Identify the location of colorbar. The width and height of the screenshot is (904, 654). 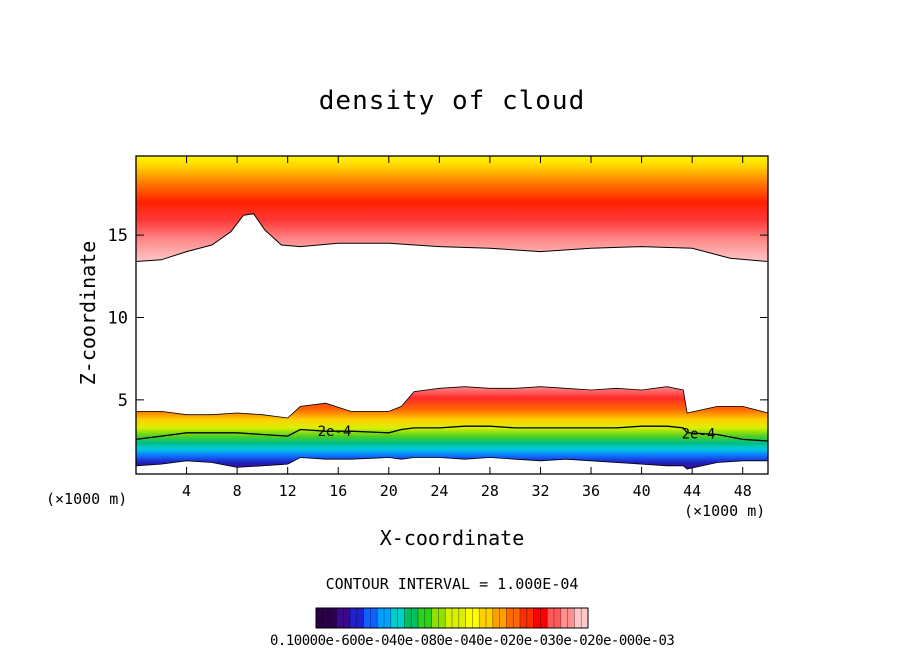
(452, 618).